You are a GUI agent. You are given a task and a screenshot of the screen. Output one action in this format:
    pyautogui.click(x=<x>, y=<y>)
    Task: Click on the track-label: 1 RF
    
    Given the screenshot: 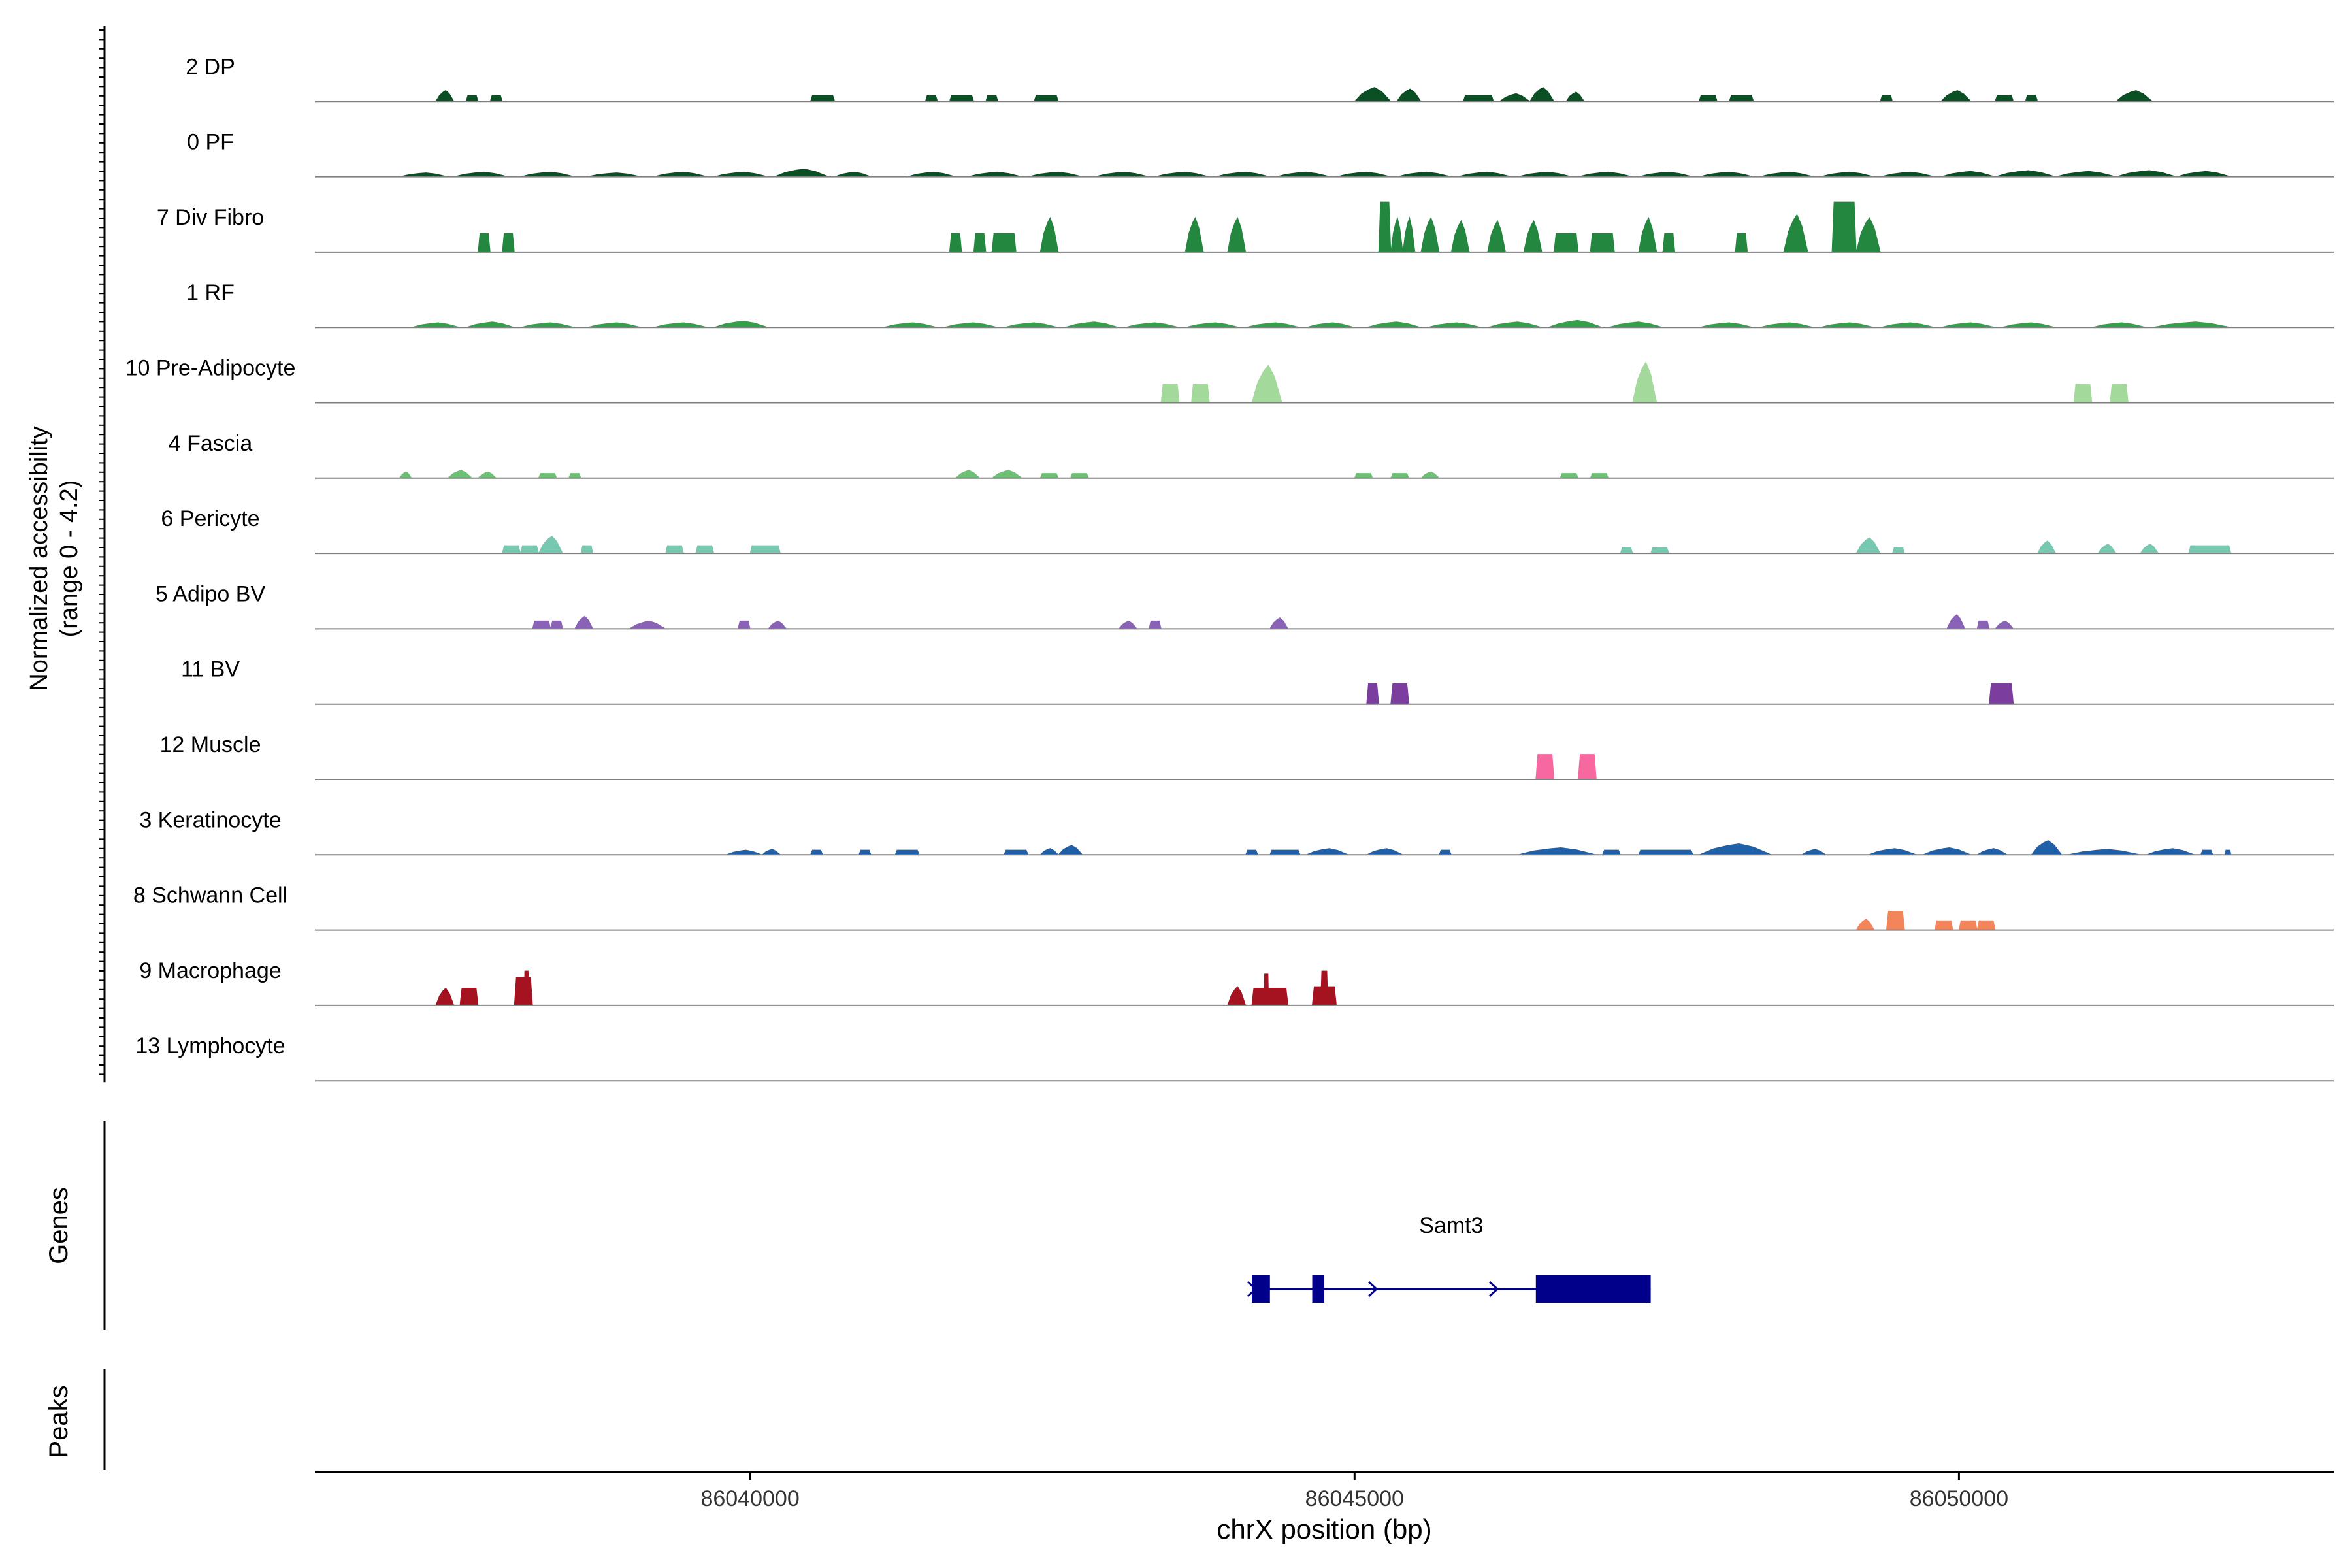 What is the action you would take?
    pyautogui.click(x=210, y=292)
    